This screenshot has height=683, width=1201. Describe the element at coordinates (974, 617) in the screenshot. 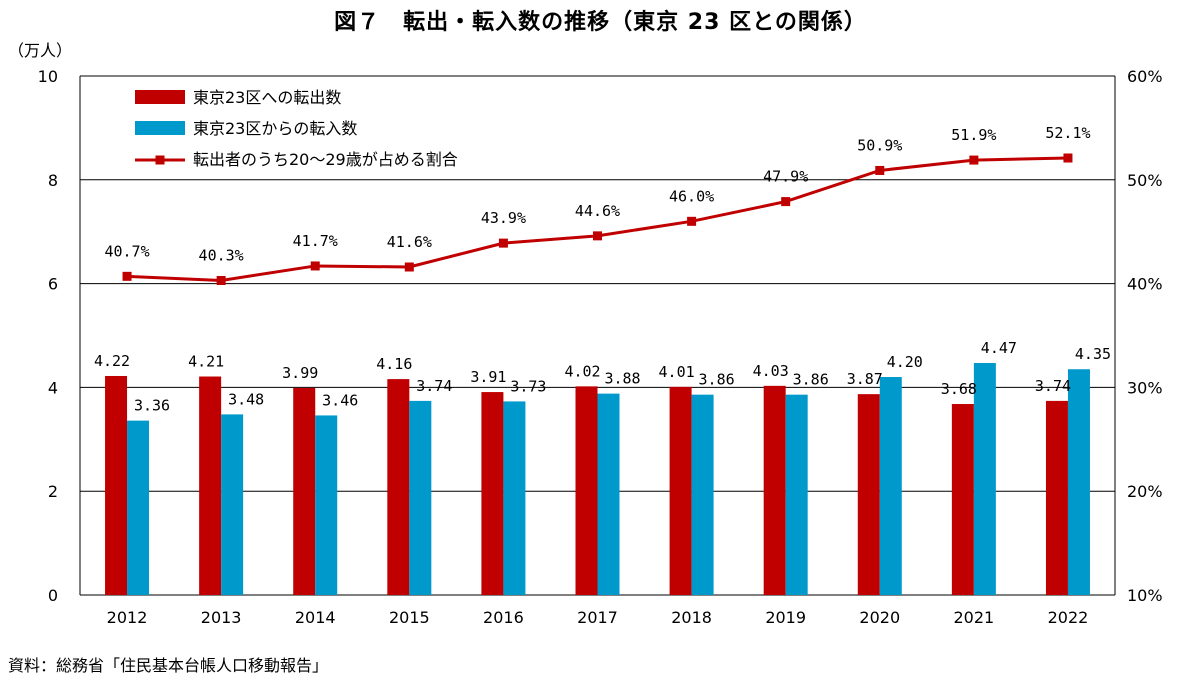

I see `x-tick-label: 2021` at that location.